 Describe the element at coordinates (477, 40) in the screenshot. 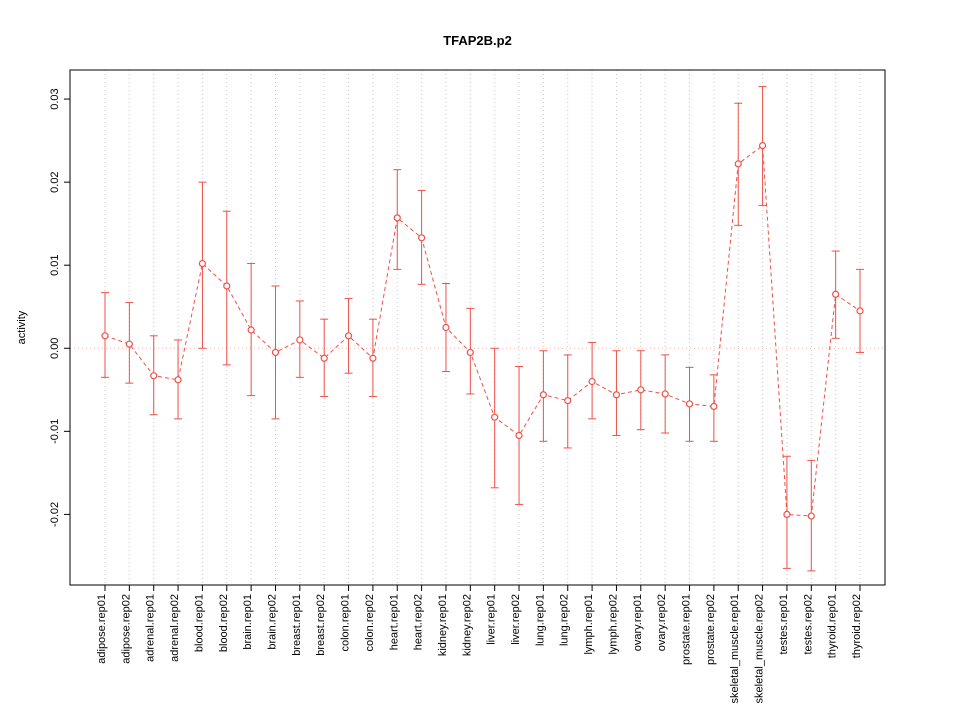

I see `chart-title: TFAP2B.p2` at that location.